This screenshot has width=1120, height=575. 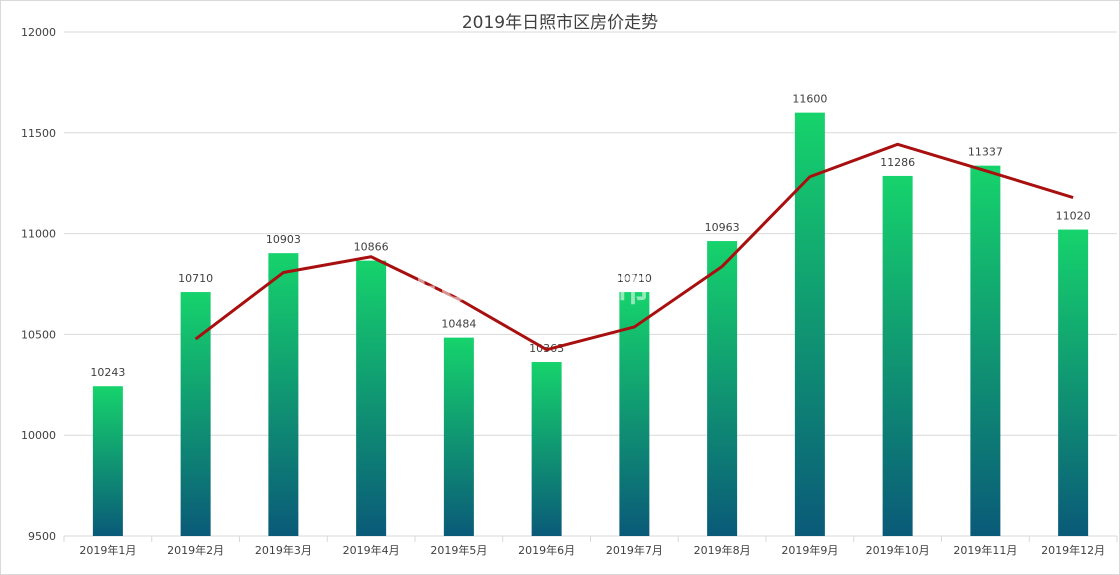 I want to click on x-tick-label: 2019年6月, so click(x=546, y=550).